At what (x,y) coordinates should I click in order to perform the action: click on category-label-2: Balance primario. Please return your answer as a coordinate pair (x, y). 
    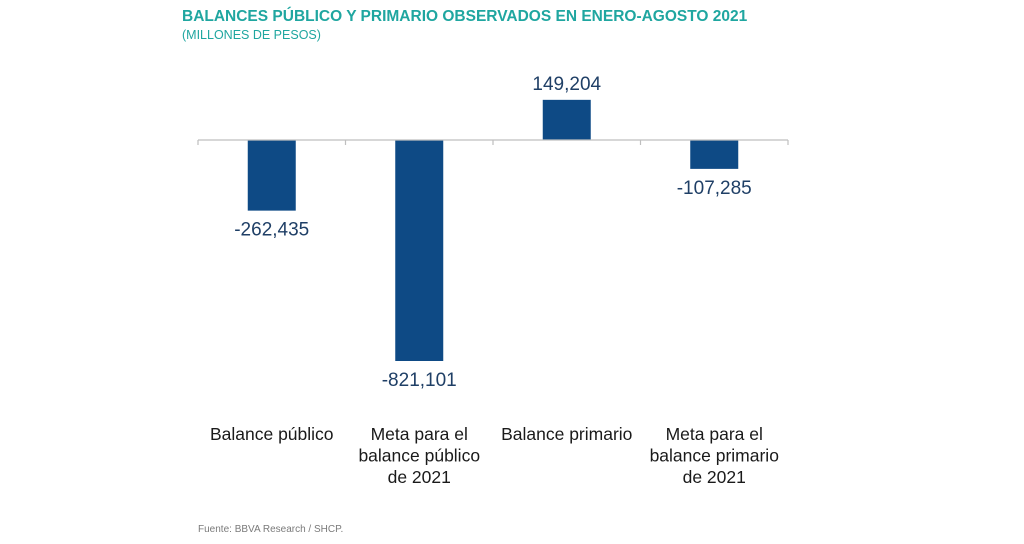
    Looking at the image, I should click on (566, 434).